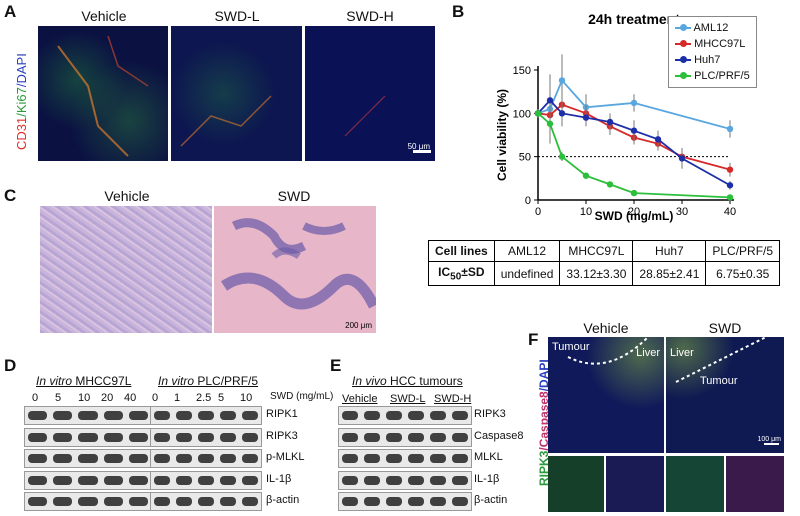 This screenshot has width=800, height=516. I want to click on protein-label: β-actin, so click(283, 500).